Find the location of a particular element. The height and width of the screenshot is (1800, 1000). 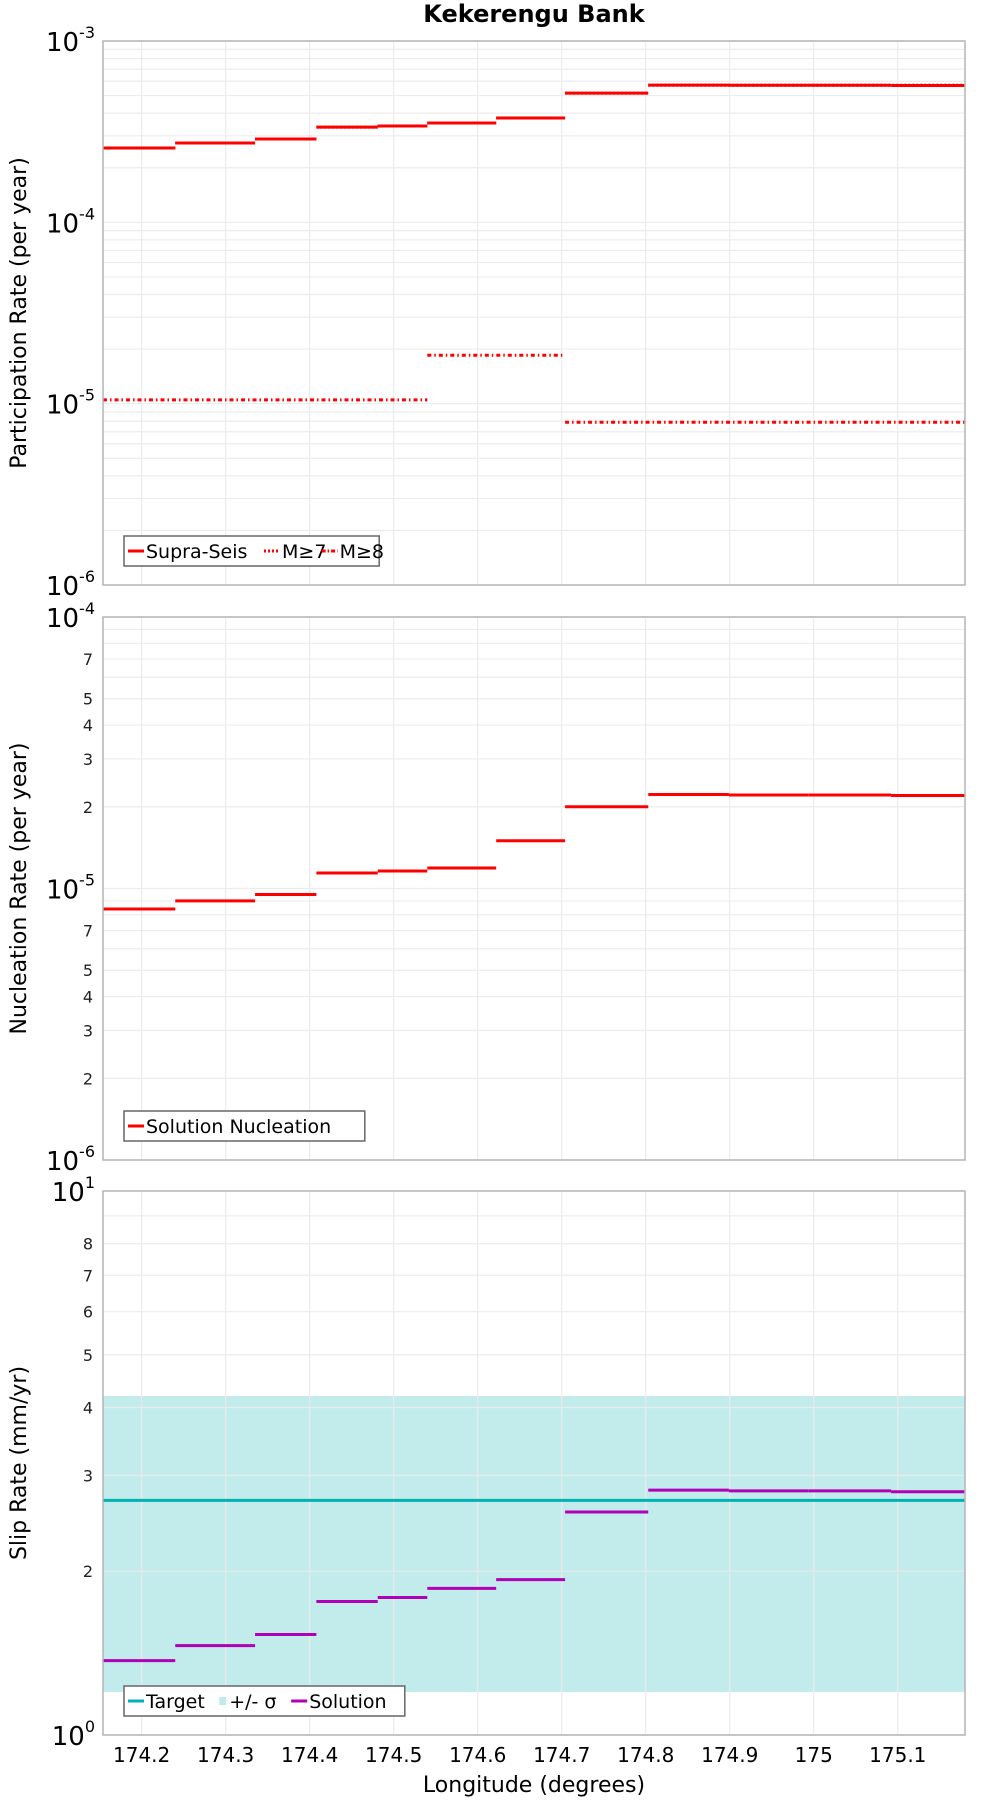

y-tick-label-major: 10⁻³ is located at coordinates (70, 40).